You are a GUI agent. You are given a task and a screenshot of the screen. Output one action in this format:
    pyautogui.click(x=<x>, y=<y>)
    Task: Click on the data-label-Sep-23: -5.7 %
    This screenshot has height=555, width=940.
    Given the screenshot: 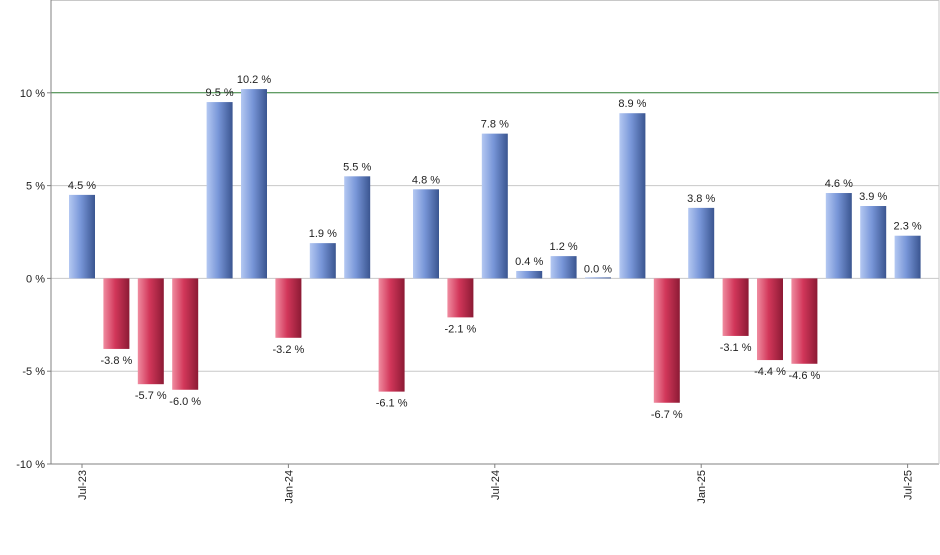 What is the action you would take?
    pyautogui.click(x=151, y=396)
    